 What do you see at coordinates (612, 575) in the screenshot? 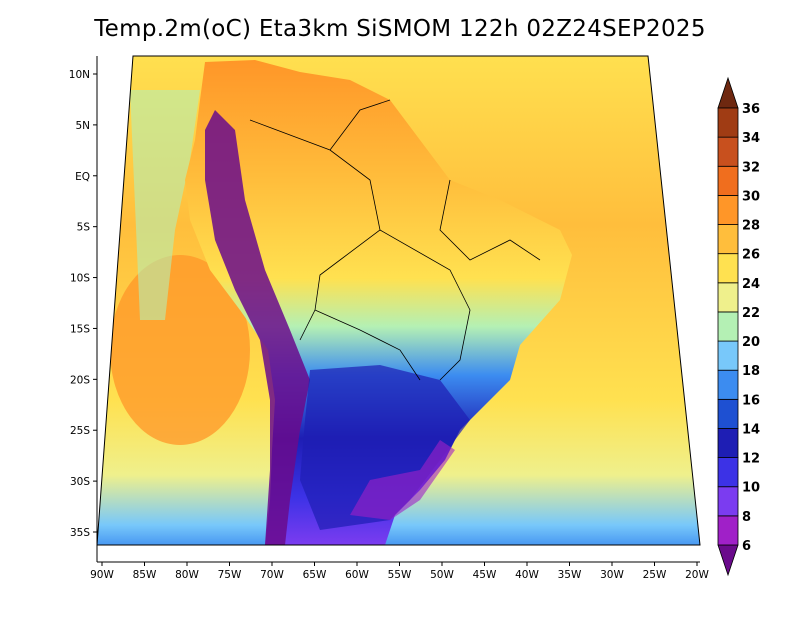
I see `lon-tick-label: 30W` at bounding box center [612, 575].